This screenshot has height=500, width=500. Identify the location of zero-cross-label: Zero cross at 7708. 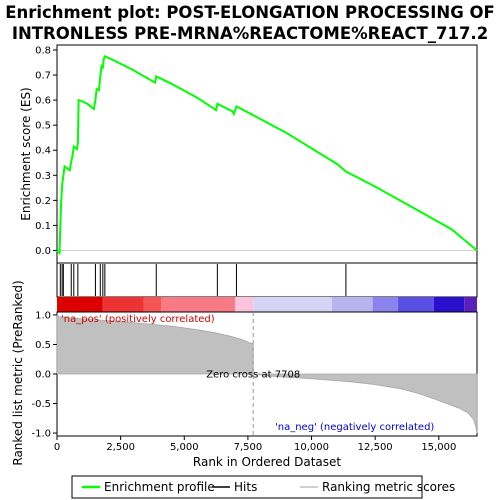
(253, 375).